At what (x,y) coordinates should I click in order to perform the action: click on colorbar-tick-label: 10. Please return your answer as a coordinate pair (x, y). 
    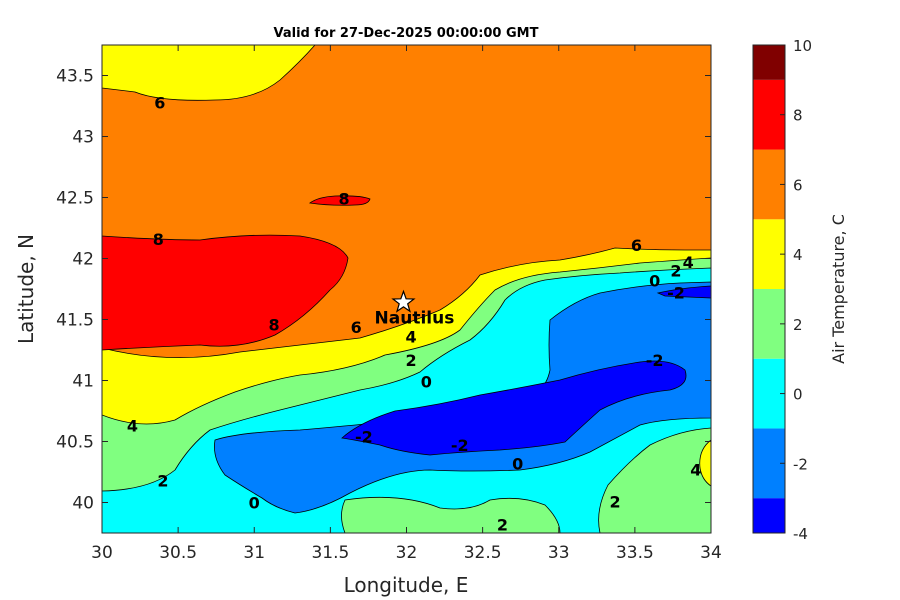
    Looking at the image, I should click on (802, 46).